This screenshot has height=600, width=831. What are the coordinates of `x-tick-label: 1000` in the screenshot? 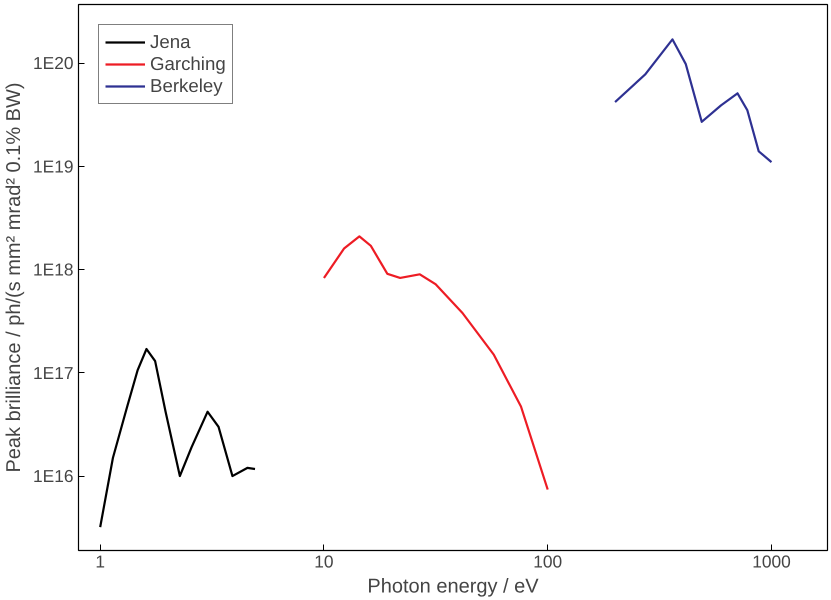 It's located at (771, 562).